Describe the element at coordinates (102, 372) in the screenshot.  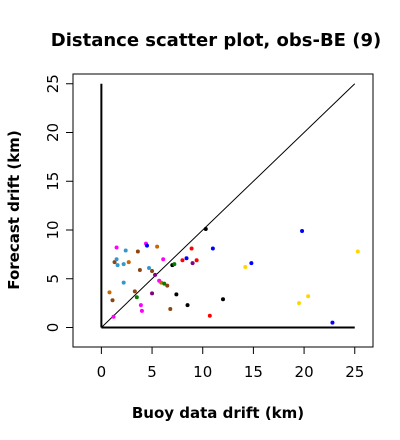
I see `x-tick-label: 0` at that location.